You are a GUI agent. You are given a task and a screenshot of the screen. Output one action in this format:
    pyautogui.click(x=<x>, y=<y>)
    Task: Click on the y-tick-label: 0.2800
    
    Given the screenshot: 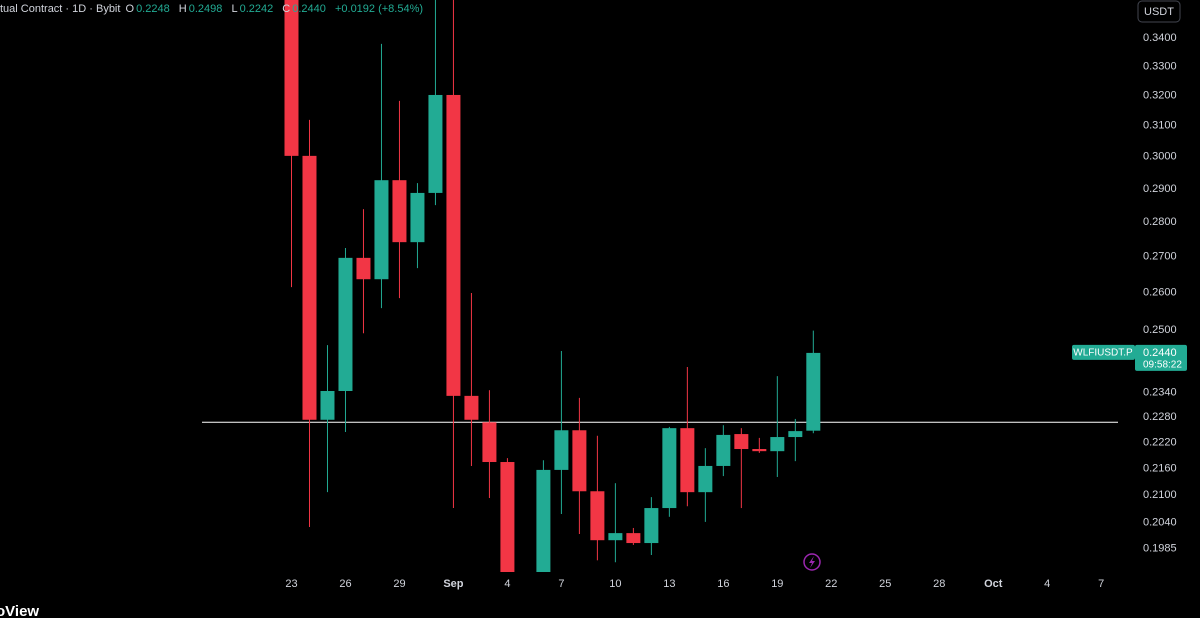 What is the action you would take?
    pyautogui.click(x=1160, y=222)
    